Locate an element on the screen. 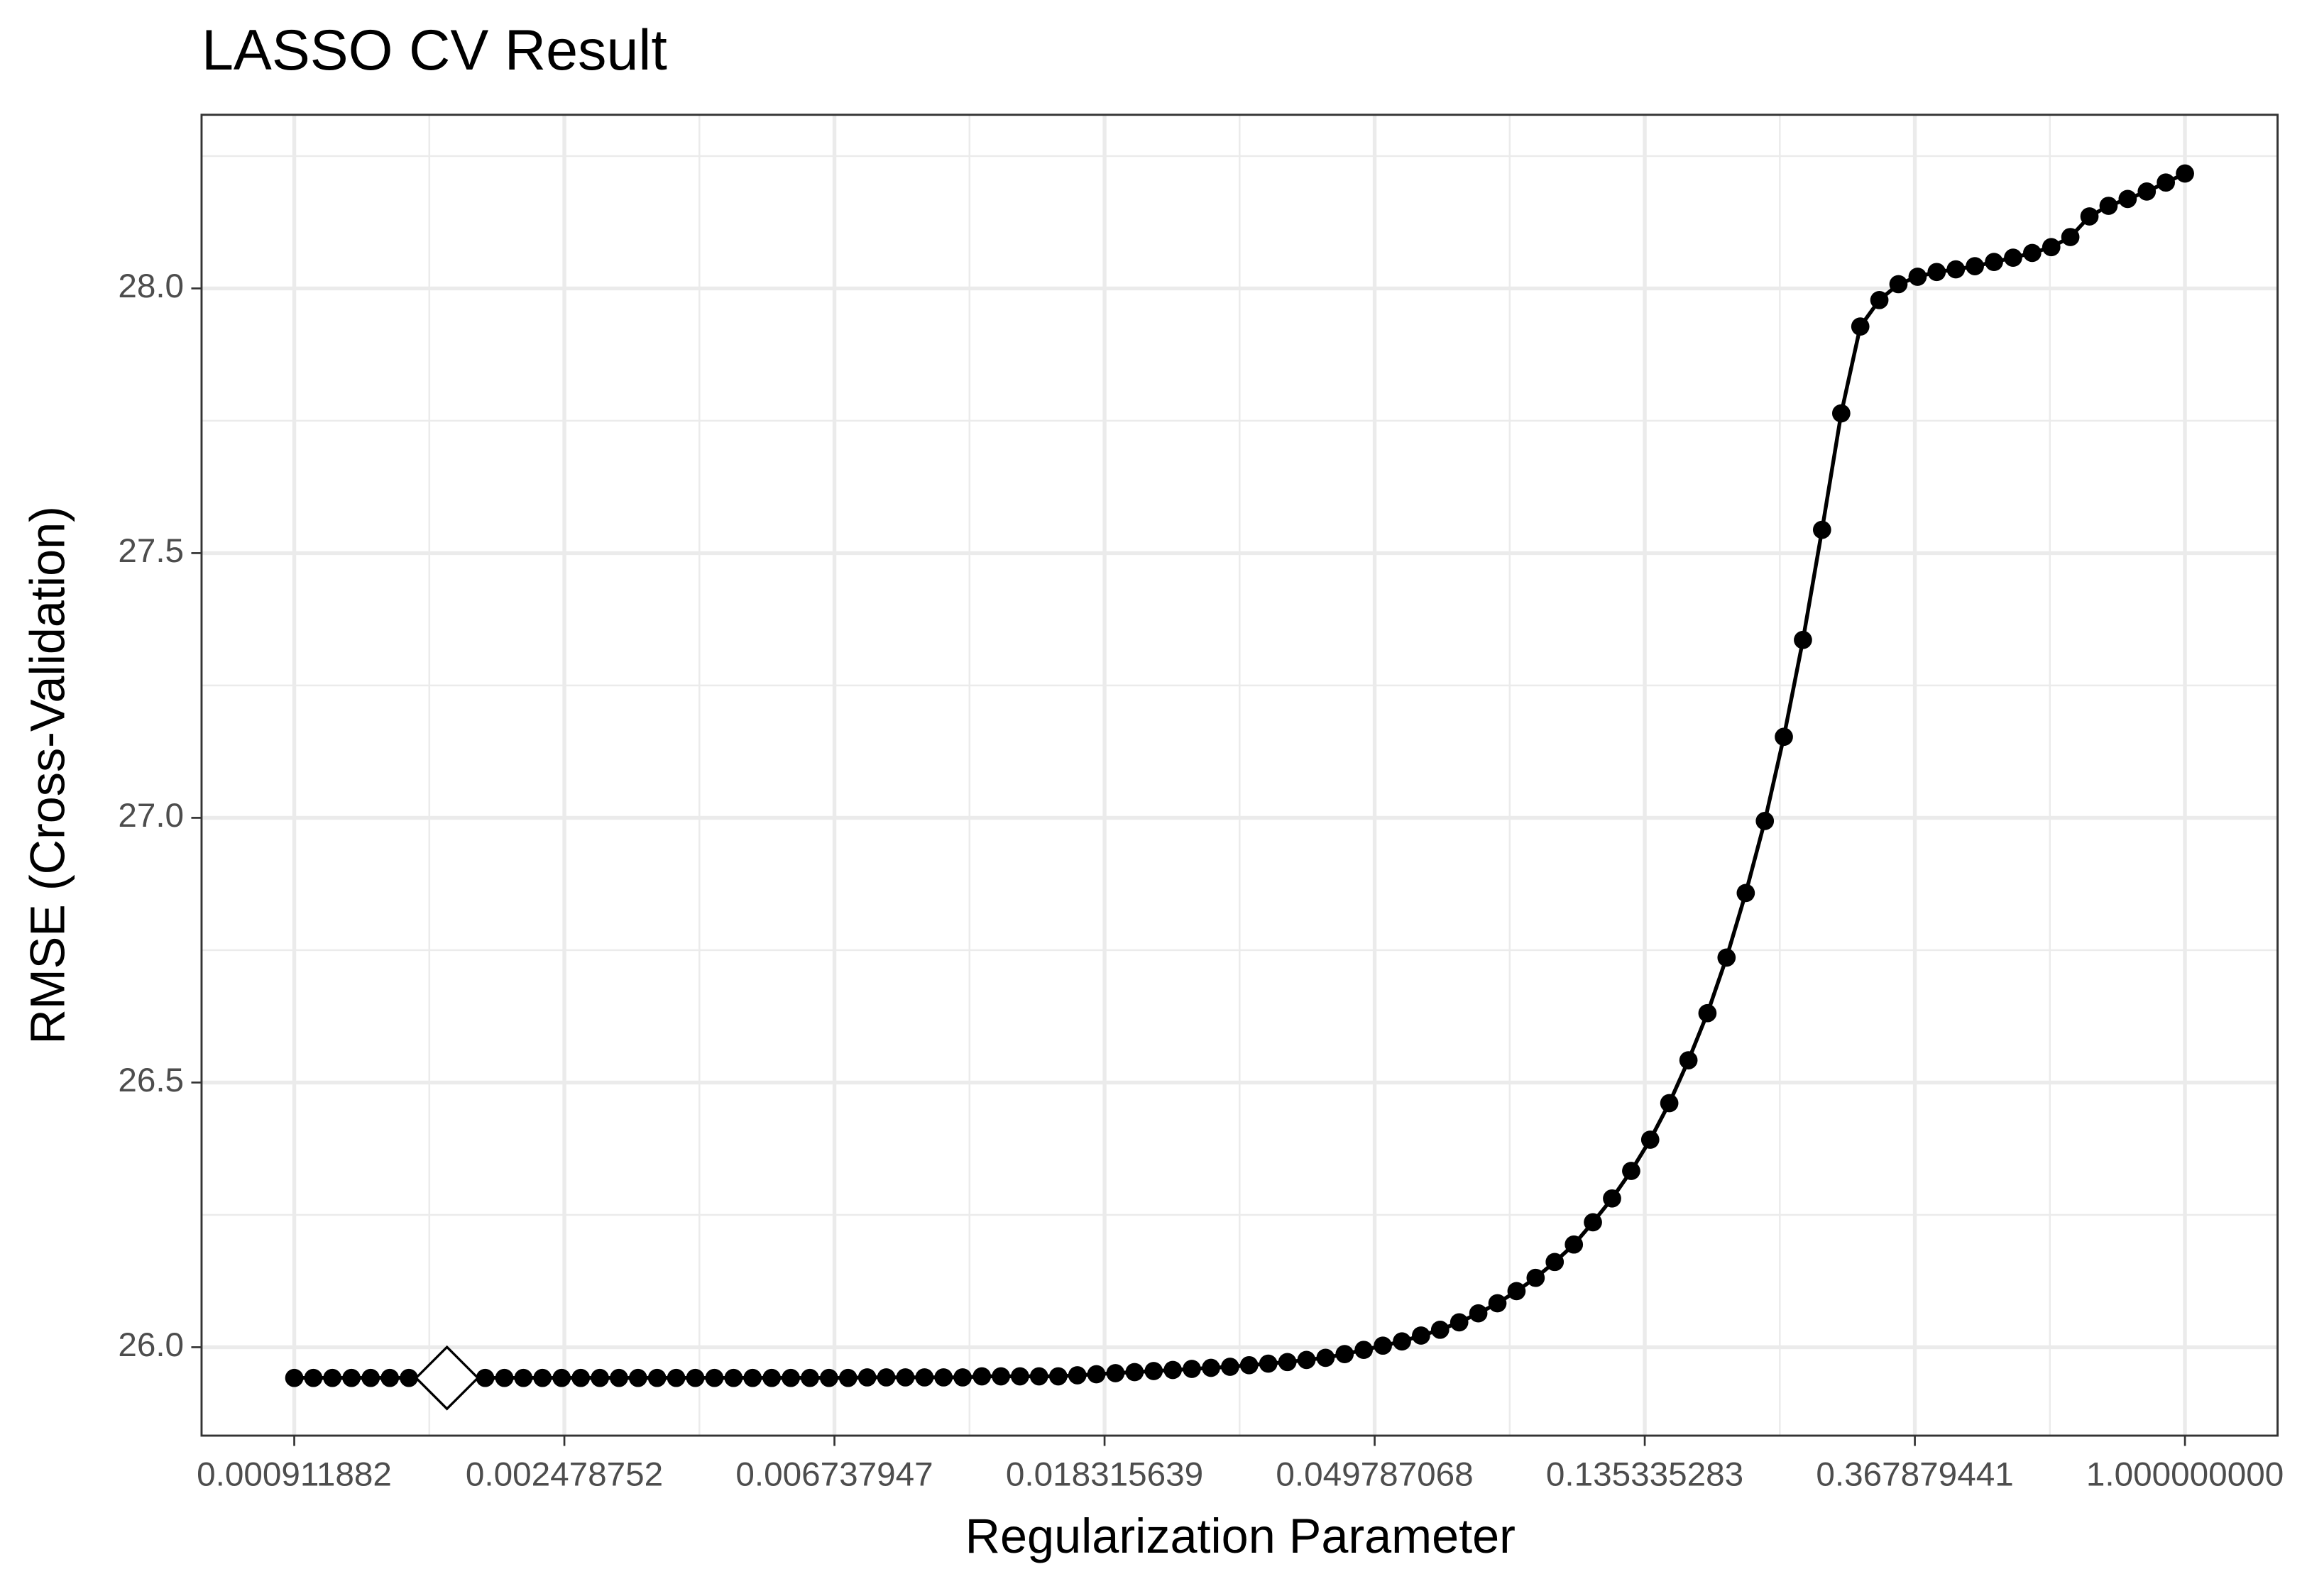 This screenshot has width=2307, height=1596. y-axis-title: RMSE (Cross-Validation) is located at coordinates (48, 776).